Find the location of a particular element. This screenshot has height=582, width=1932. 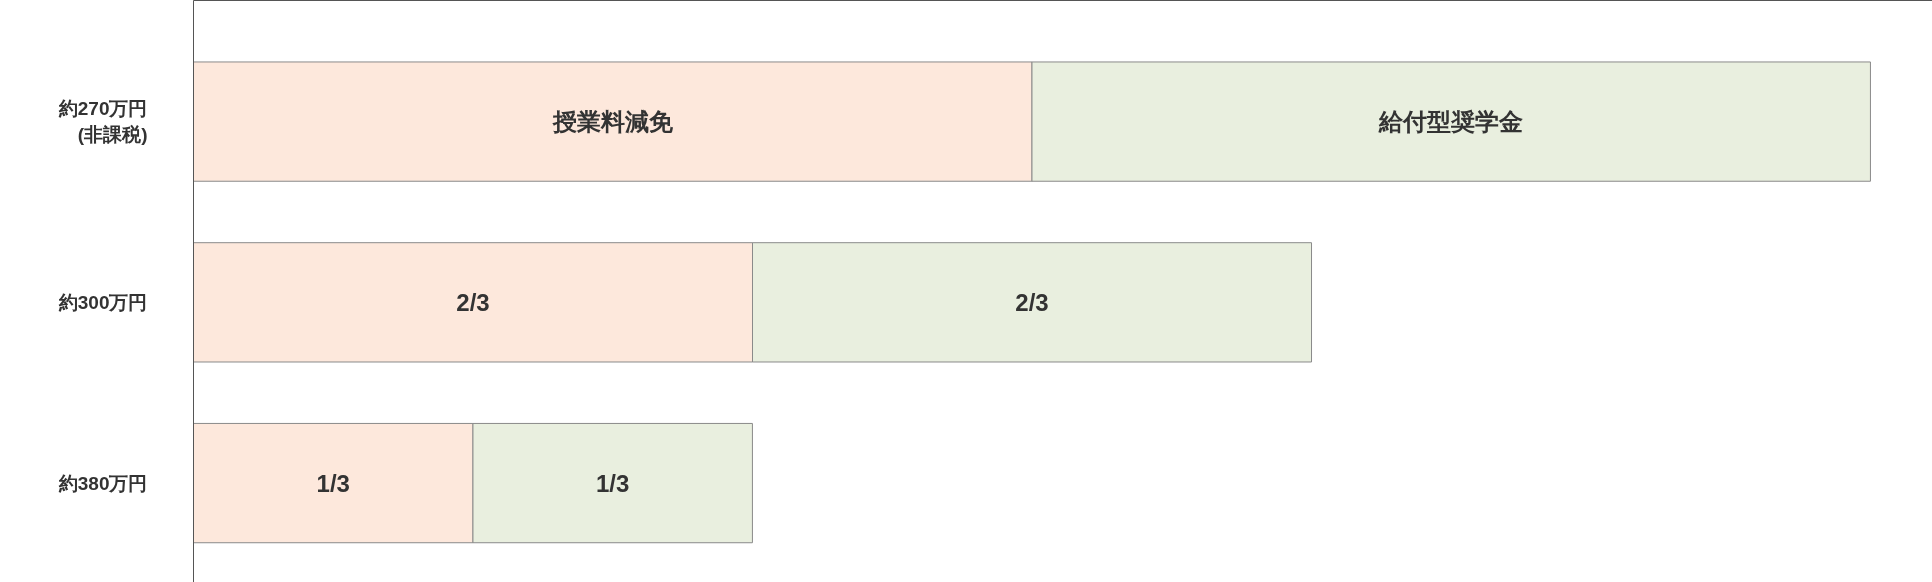

data-label: 給付型奨学金 is located at coordinates (1451, 122).